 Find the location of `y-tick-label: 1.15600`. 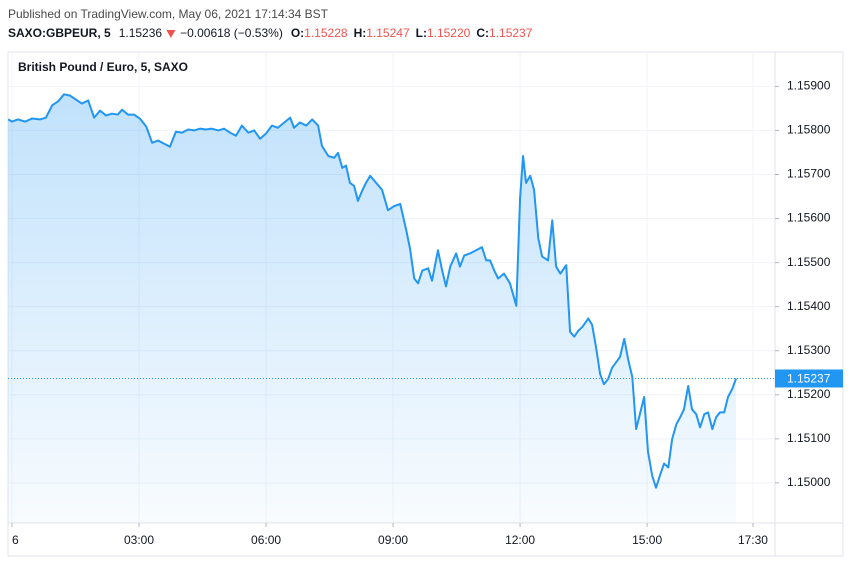

y-tick-label: 1.15600 is located at coordinates (809, 218).